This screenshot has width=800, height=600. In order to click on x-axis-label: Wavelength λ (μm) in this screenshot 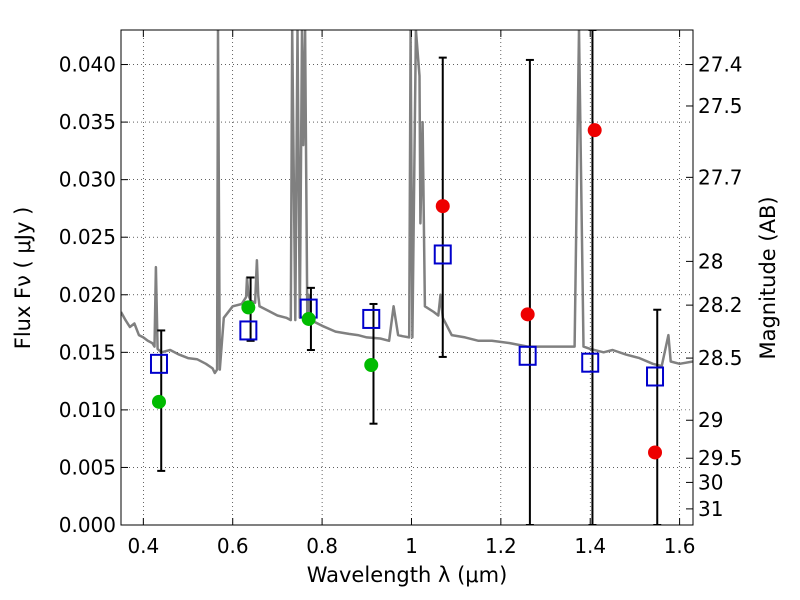, I will do `click(407, 575)`.